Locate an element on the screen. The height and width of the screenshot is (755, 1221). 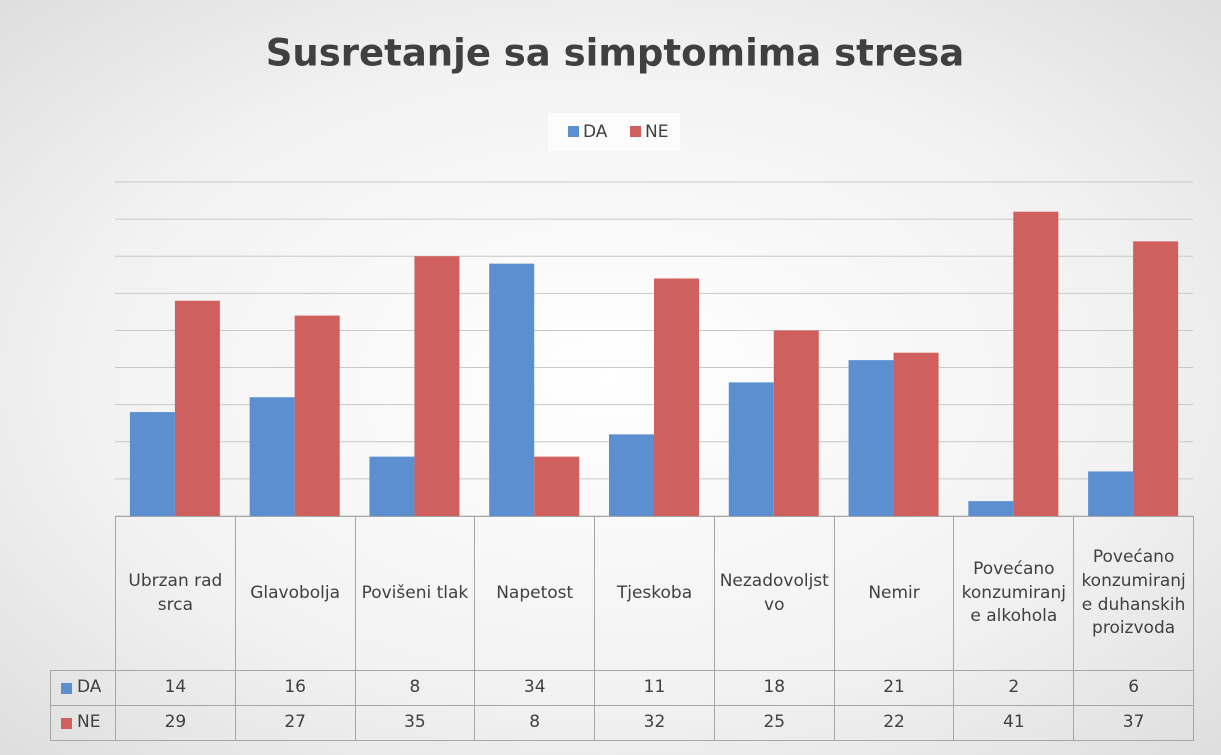
table-value: 41 is located at coordinates (1014, 723).